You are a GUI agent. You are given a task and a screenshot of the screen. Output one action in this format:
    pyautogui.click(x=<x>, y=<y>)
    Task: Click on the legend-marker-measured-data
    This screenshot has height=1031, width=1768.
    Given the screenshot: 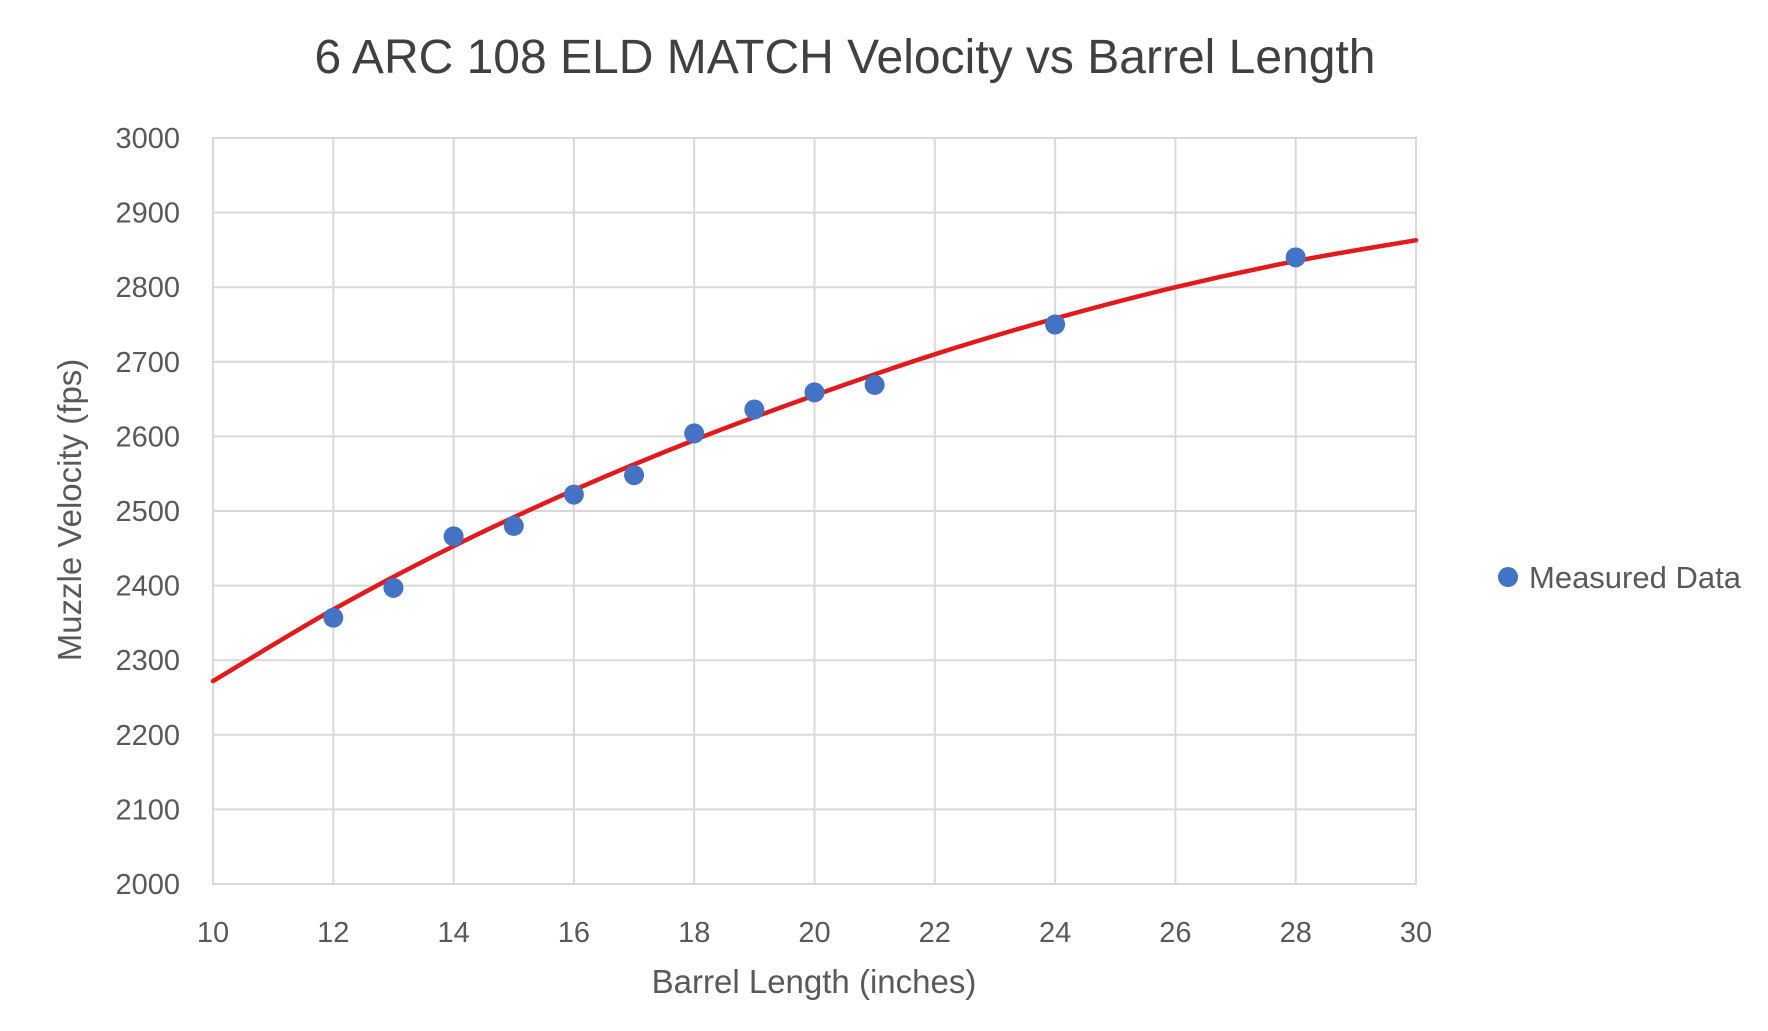 What is the action you would take?
    pyautogui.click(x=1508, y=577)
    